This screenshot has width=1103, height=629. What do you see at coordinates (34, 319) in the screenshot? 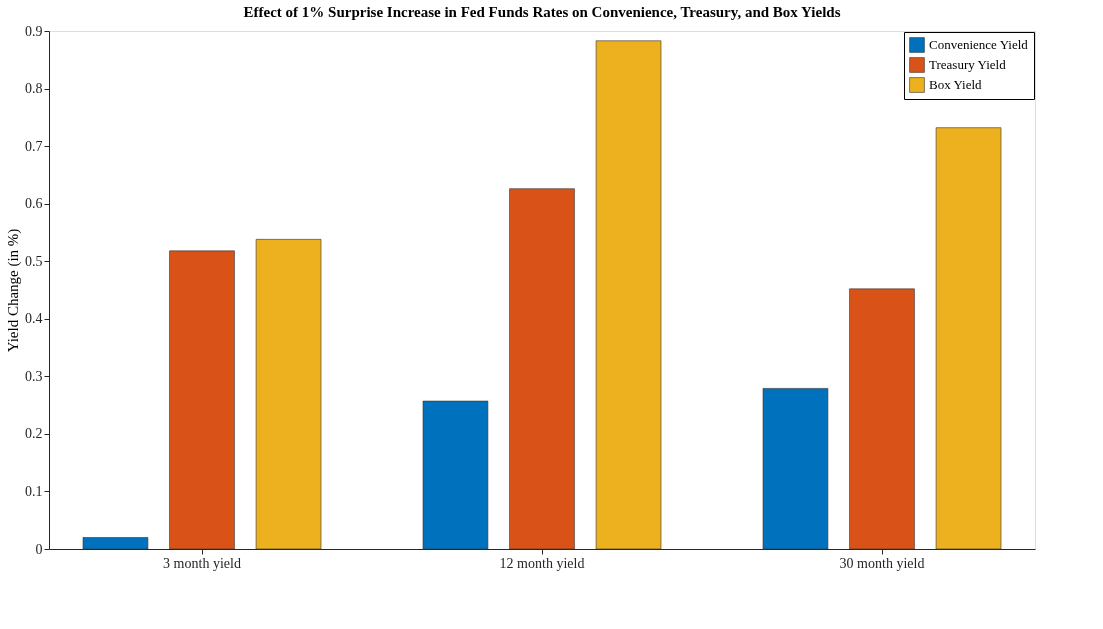
I see `y-tick-label: 0.4` at bounding box center [34, 319].